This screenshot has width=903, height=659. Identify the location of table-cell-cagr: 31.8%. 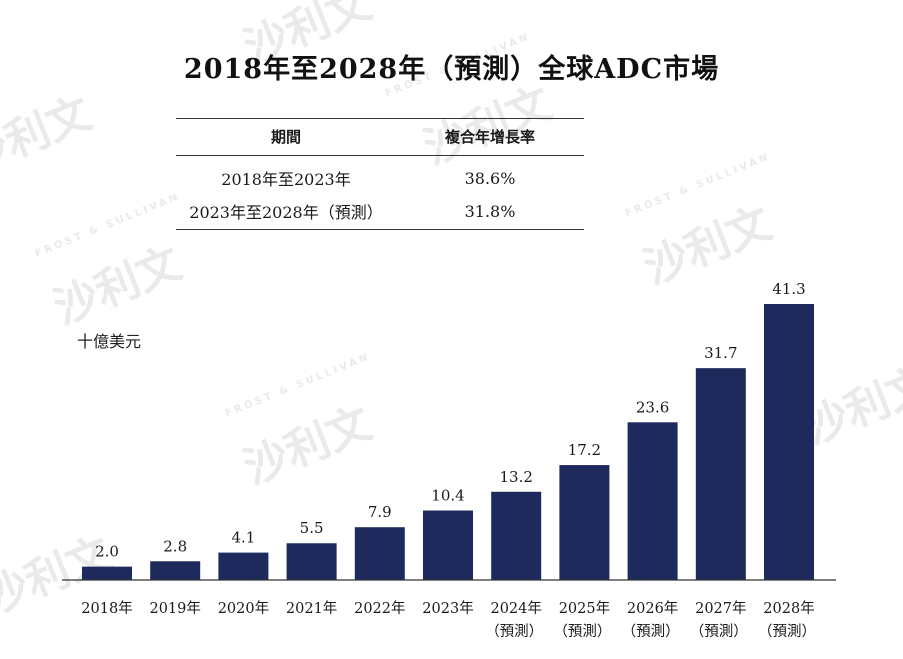
(490, 212).